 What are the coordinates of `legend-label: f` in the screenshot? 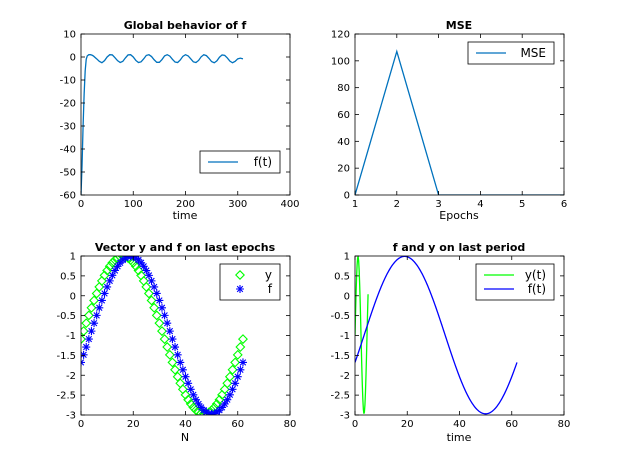 It's located at (270, 289).